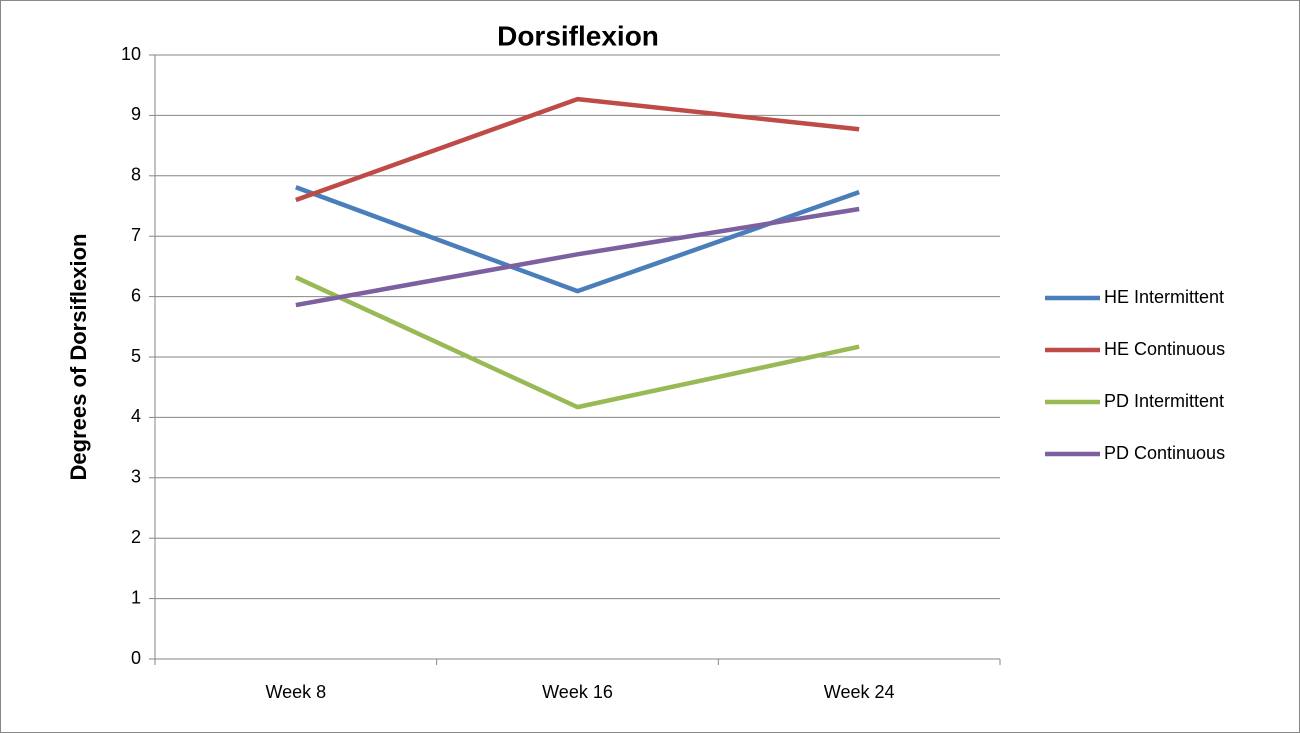 The height and width of the screenshot is (733, 1300). I want to click on legend-label: HE Continuous, so click(1164, 349).